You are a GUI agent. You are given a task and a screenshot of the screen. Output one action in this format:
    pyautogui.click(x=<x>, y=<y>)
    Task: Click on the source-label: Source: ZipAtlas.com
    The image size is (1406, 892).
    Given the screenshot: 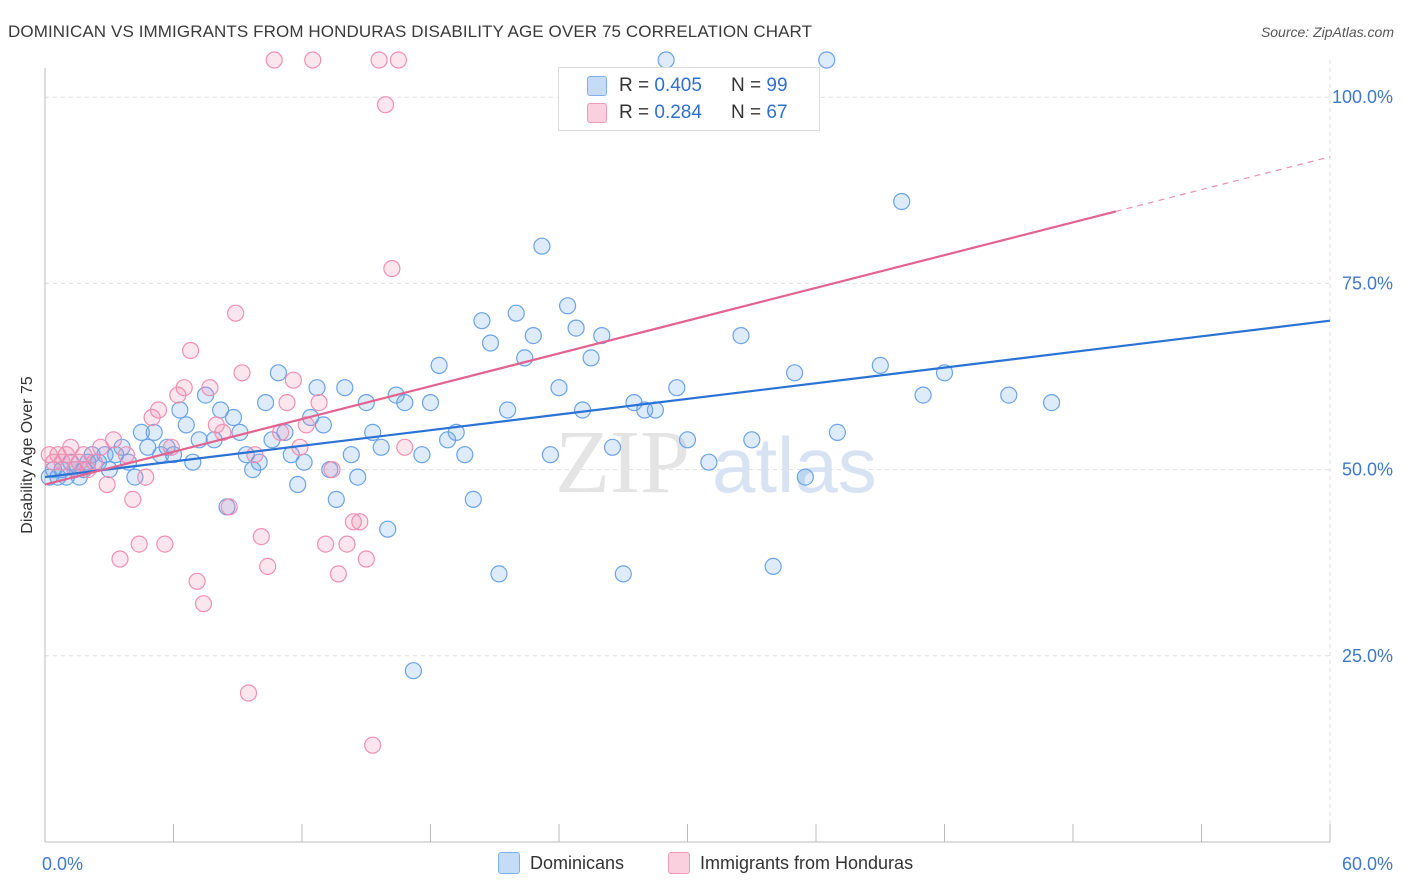 What is the action you would take?
    pyautogui.click(x=1327, y=32)
    